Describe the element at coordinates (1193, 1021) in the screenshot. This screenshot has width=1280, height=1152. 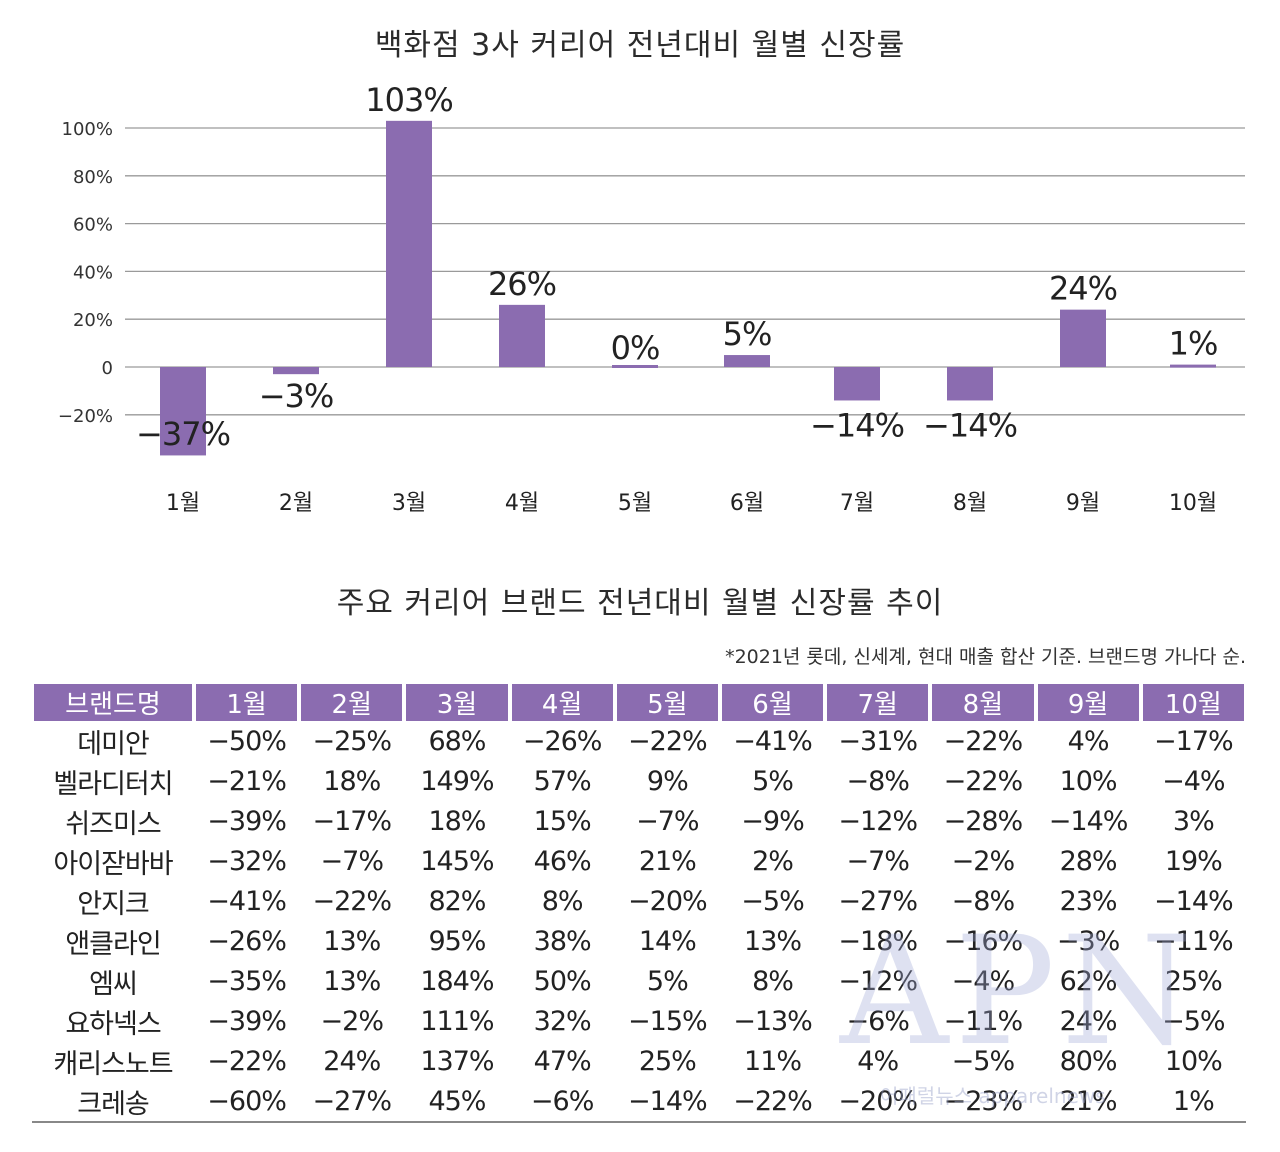
I see `growth-cell: −5%` at that location.